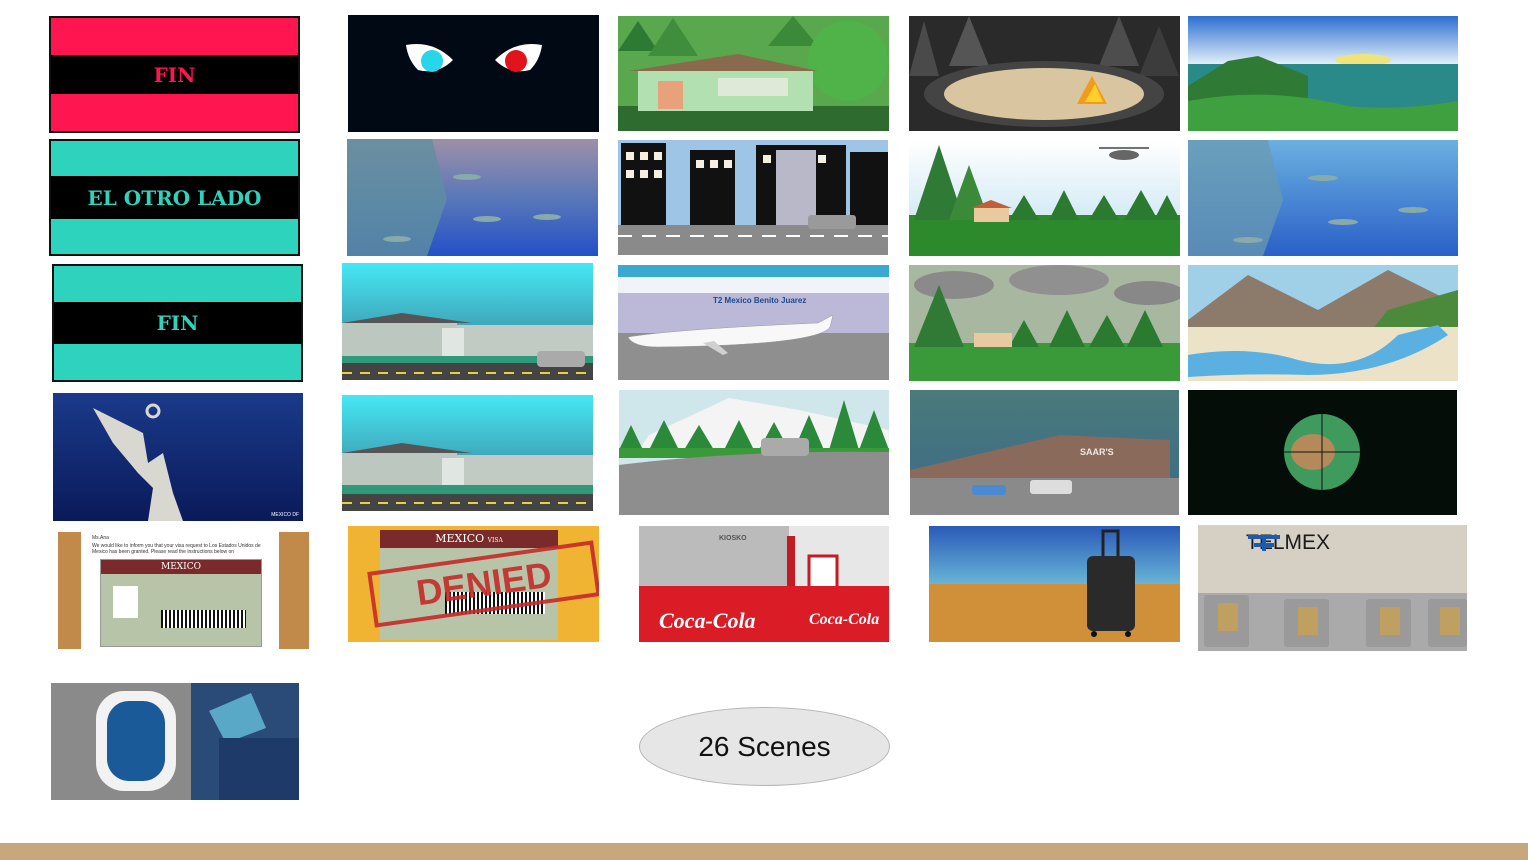  I want to click on visa-barcode, so click(203, 619).